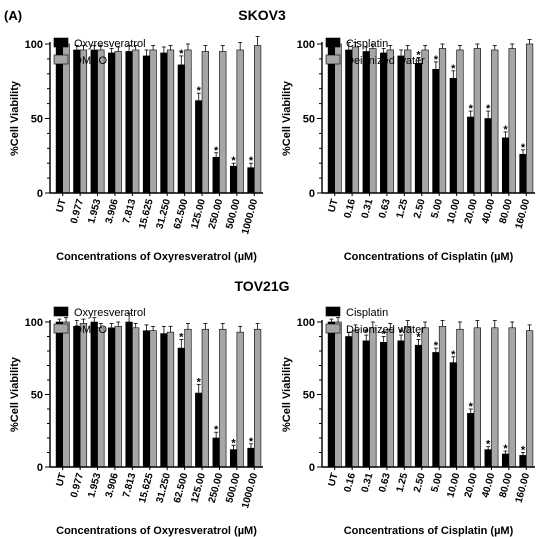  I want to click on x-tick-label: 10.00, so click(453, 211).